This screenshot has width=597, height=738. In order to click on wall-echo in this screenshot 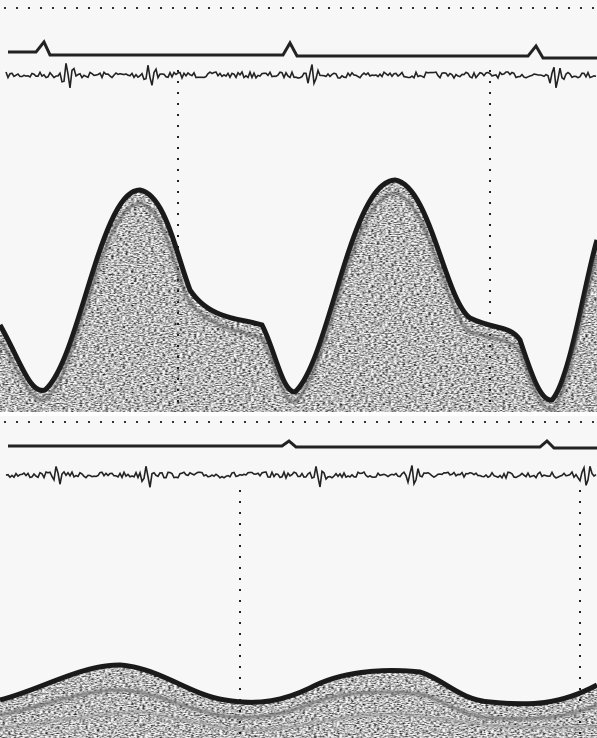, I will do `click(298, 684)`.